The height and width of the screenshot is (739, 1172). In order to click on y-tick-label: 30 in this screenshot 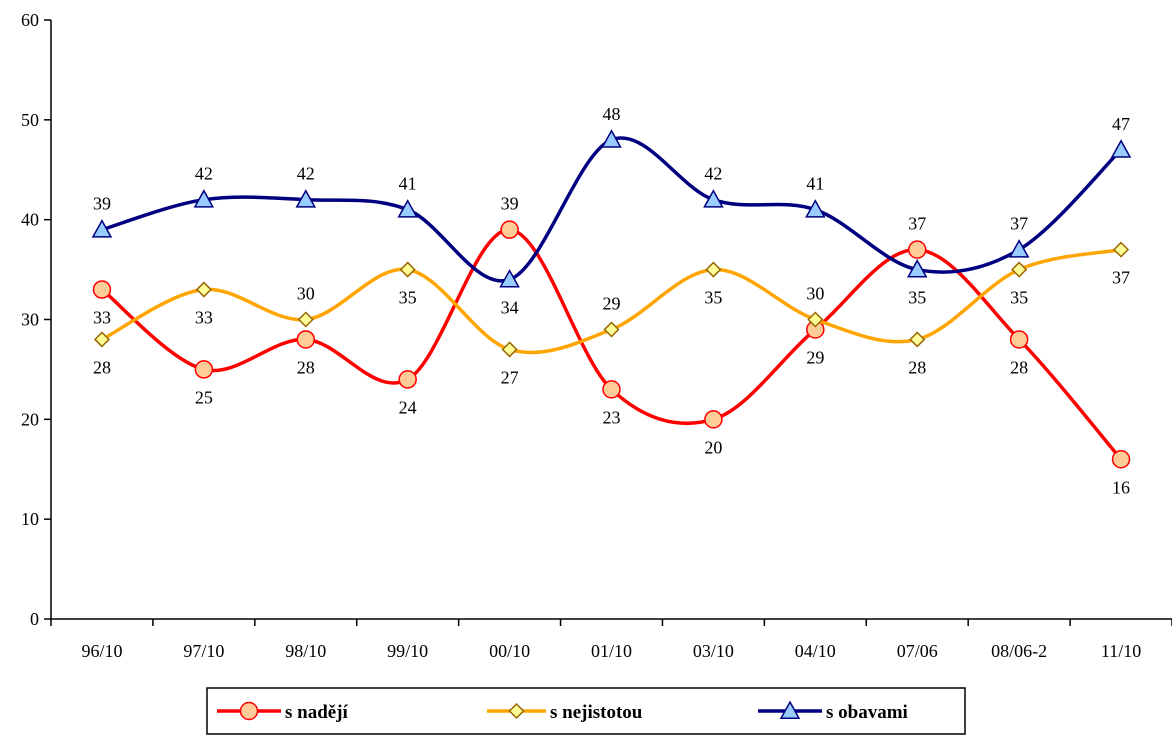, I will do `click(30, 320)`.